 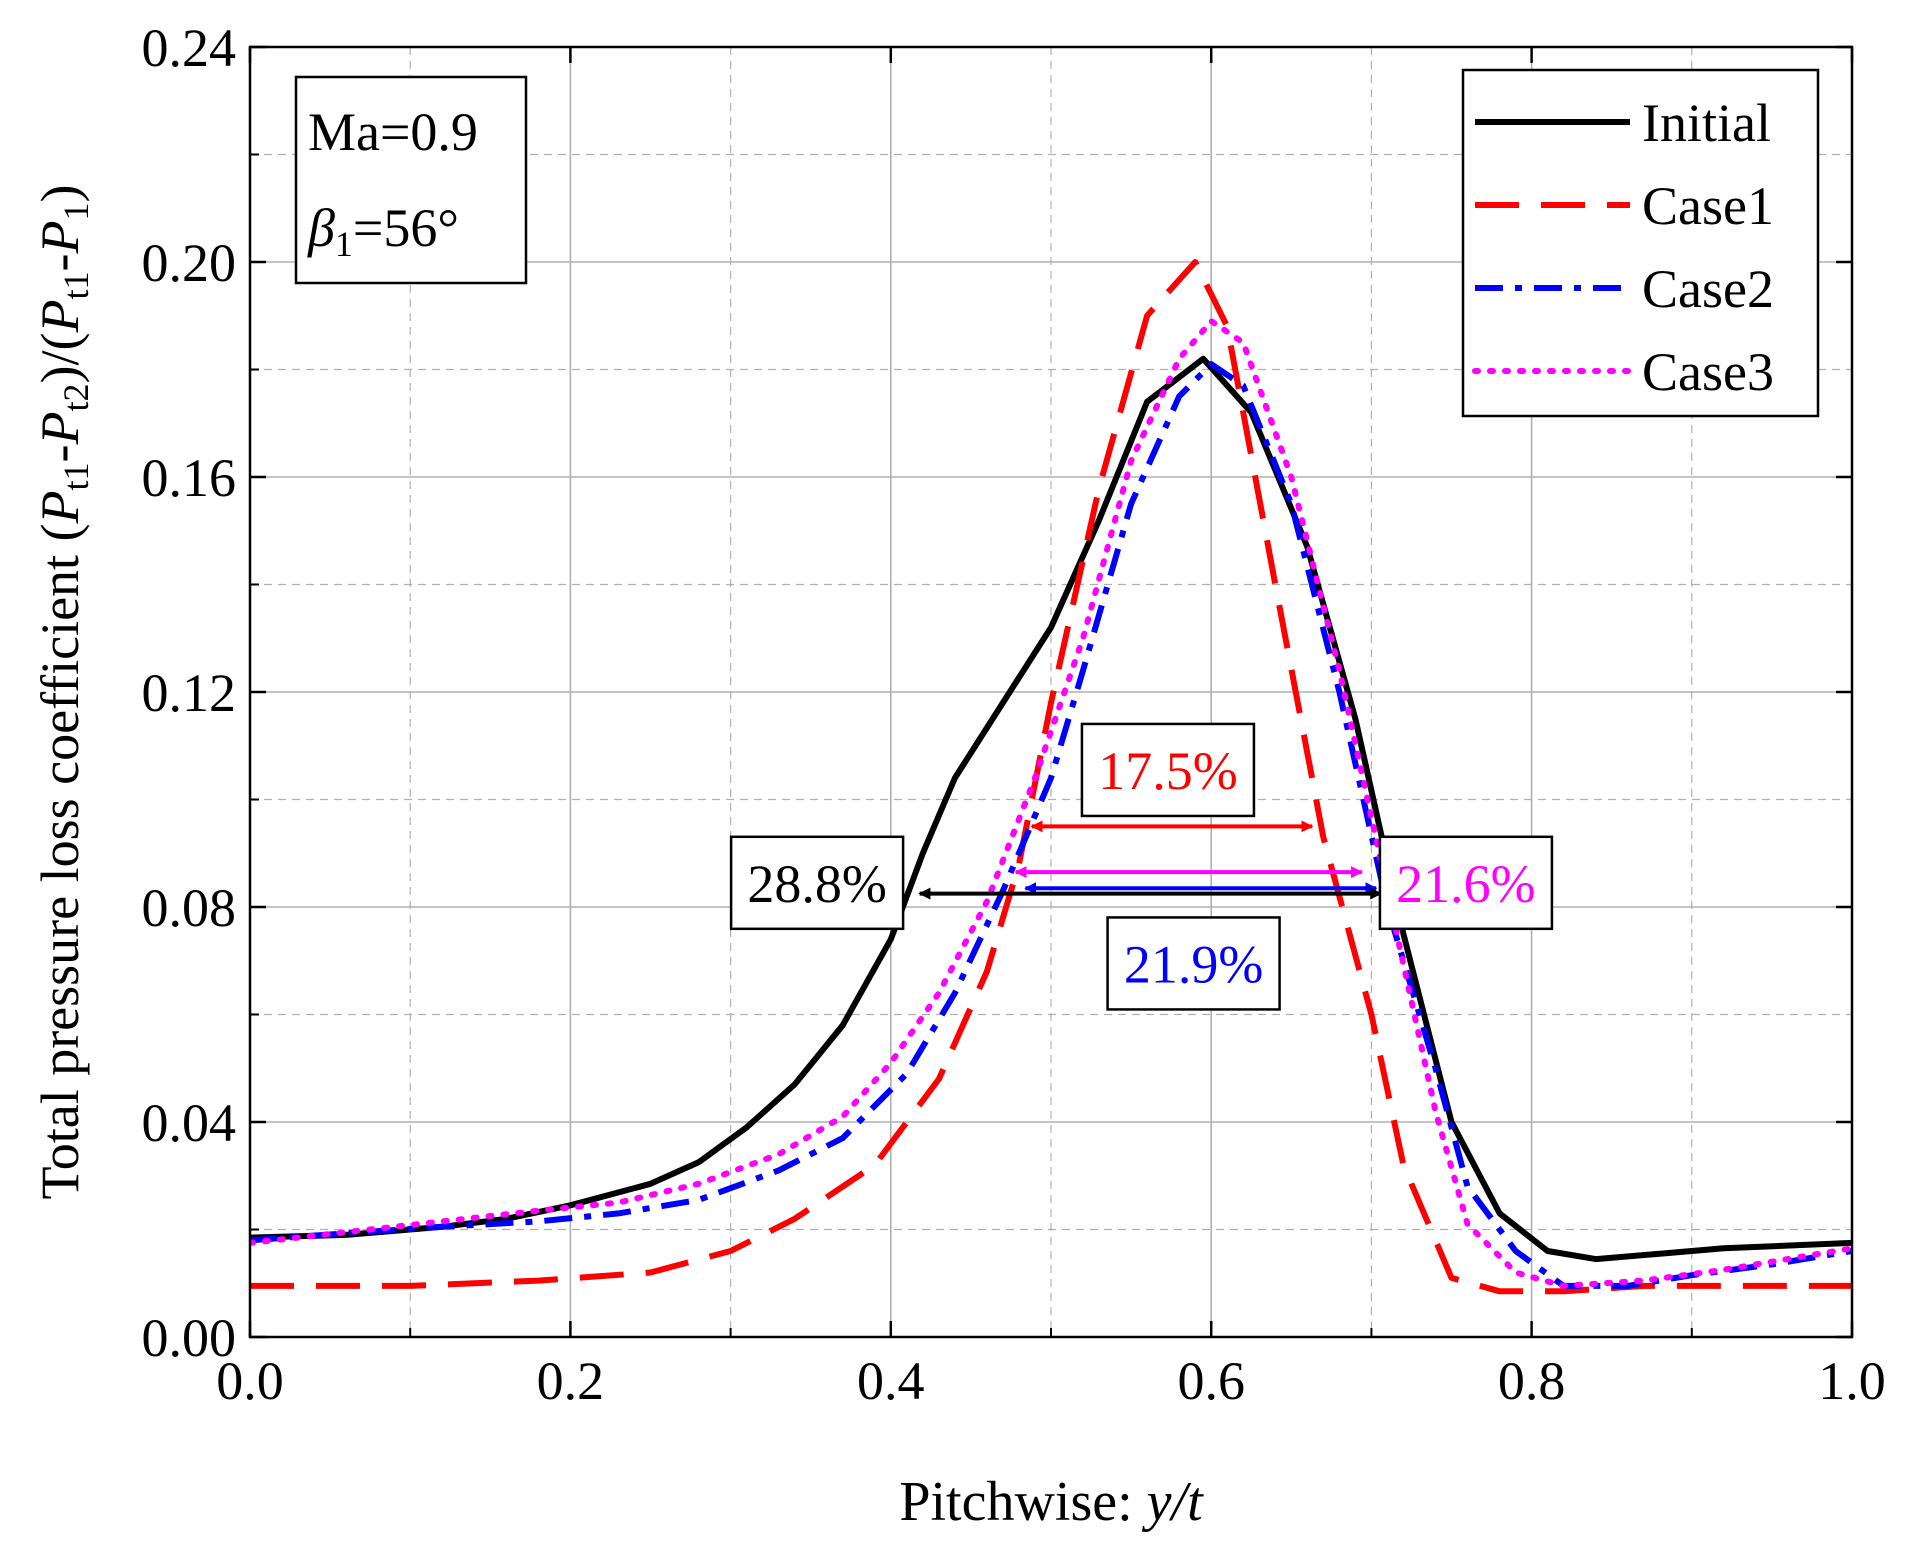 I want to click on condition-mach: Ma=0.9, so click(x=393, y=132).